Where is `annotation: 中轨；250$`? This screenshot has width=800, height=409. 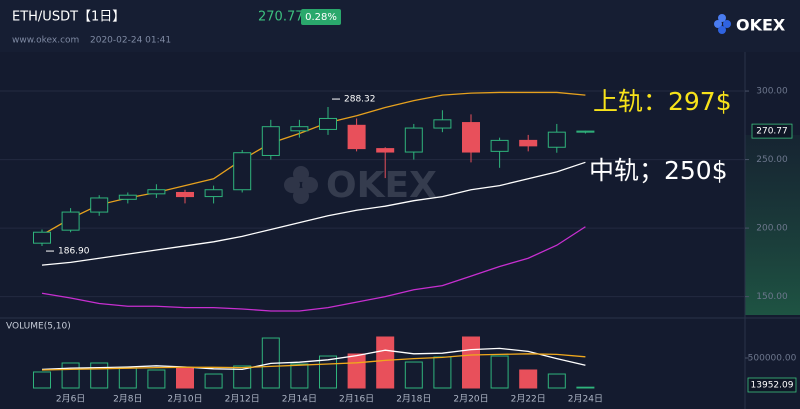
annotation: 中轨；250$ is located at coordinates (658, 170).